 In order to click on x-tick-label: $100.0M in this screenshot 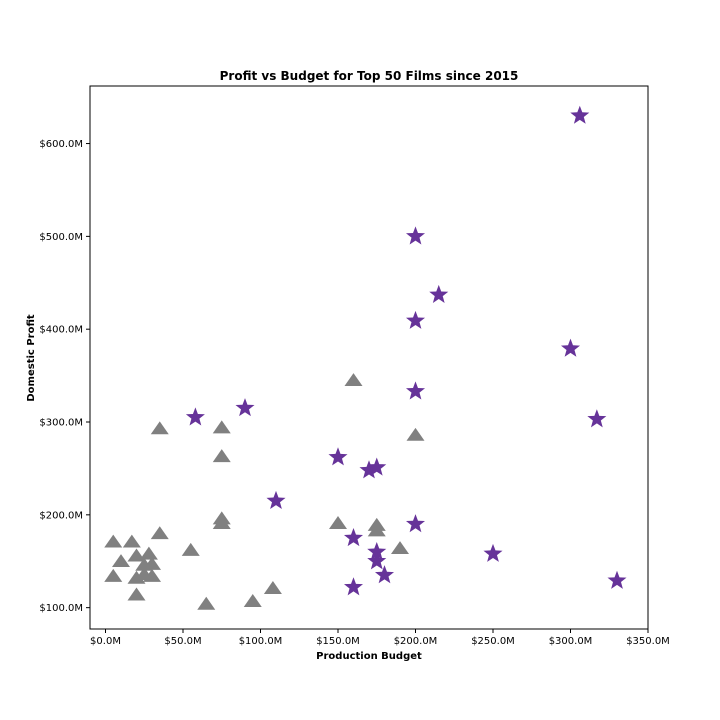, I will do `click(261, 641)`.